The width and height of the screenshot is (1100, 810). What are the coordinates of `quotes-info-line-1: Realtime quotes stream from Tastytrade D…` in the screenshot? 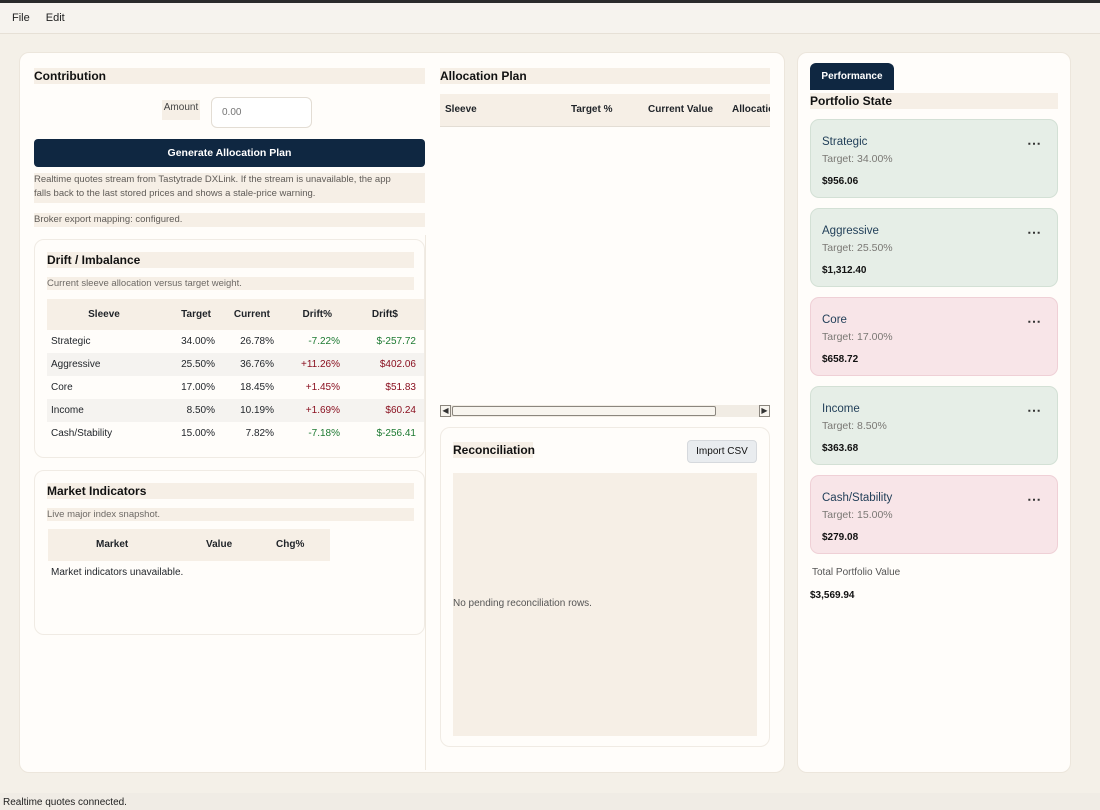 It's located at (212, 179).